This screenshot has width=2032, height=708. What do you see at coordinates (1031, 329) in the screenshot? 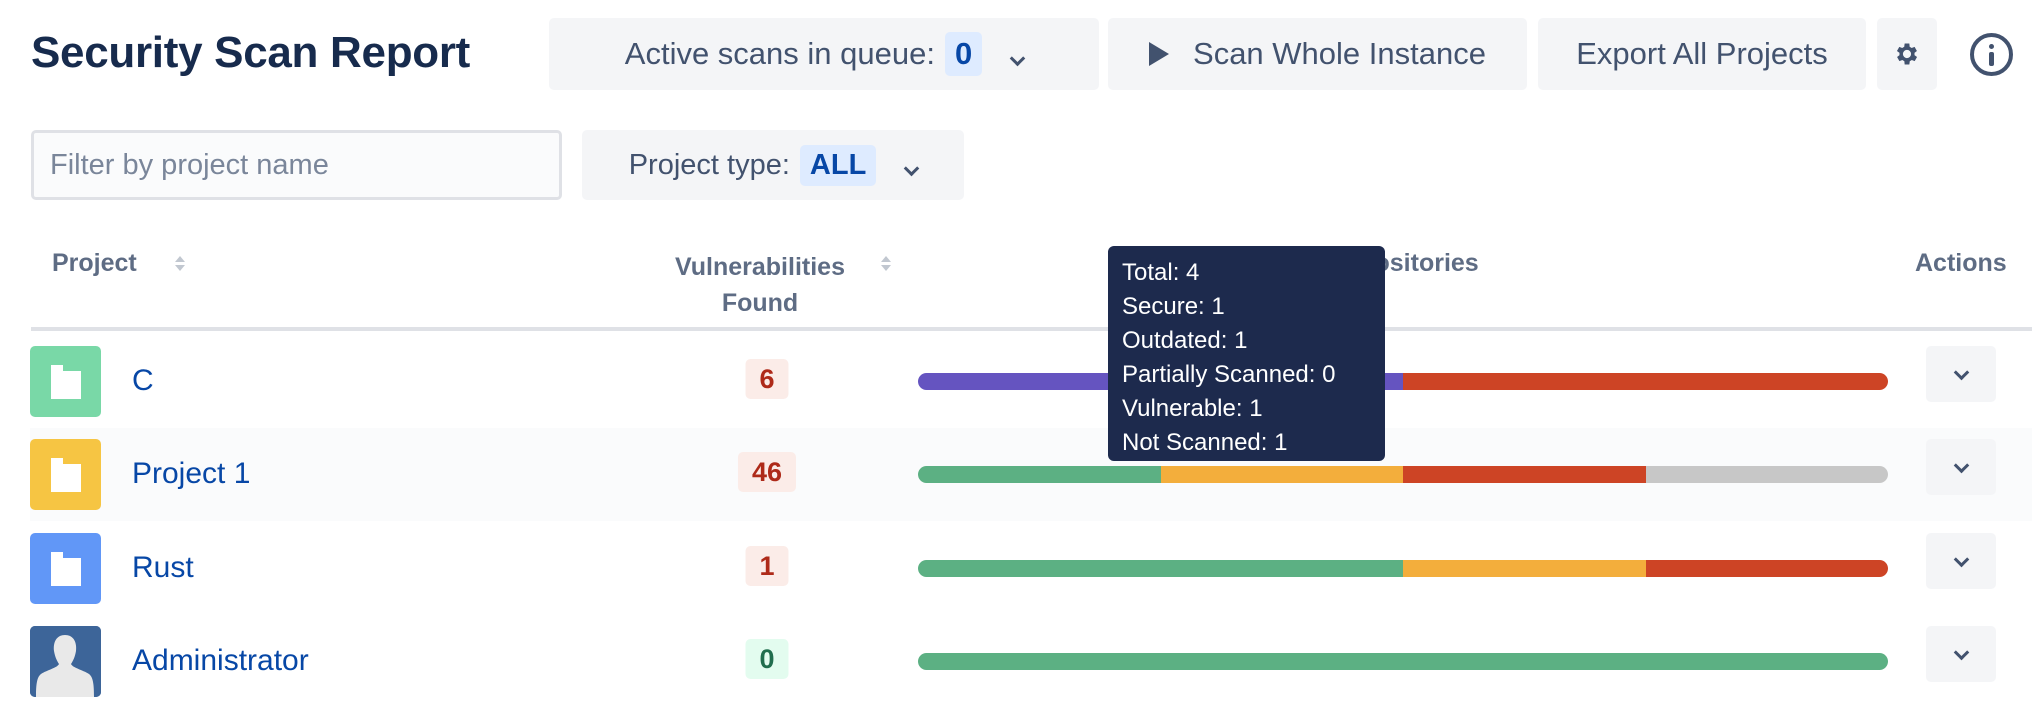
I see `header-divider` at bounding box center [1031, 329].